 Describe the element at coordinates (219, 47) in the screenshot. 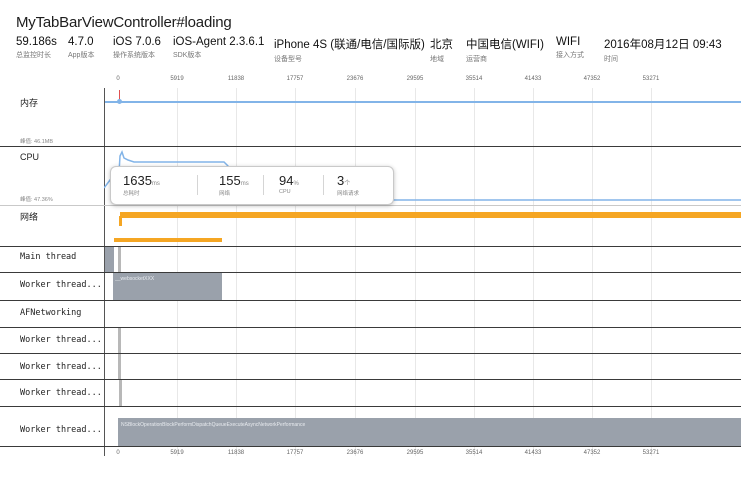

I see `meta-sdk-version: iOS-Agent 2.3.6.1 SDK版本` at that location.